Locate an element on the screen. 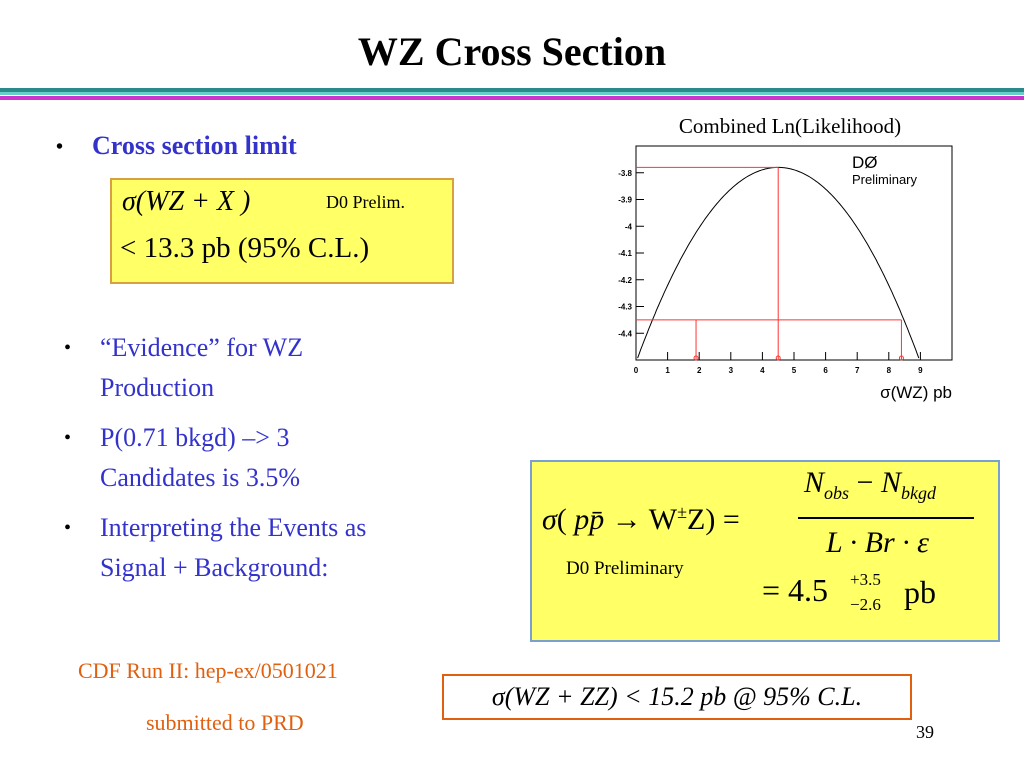  bullet-text: Cross section limit is located at coordinates (194, 145).